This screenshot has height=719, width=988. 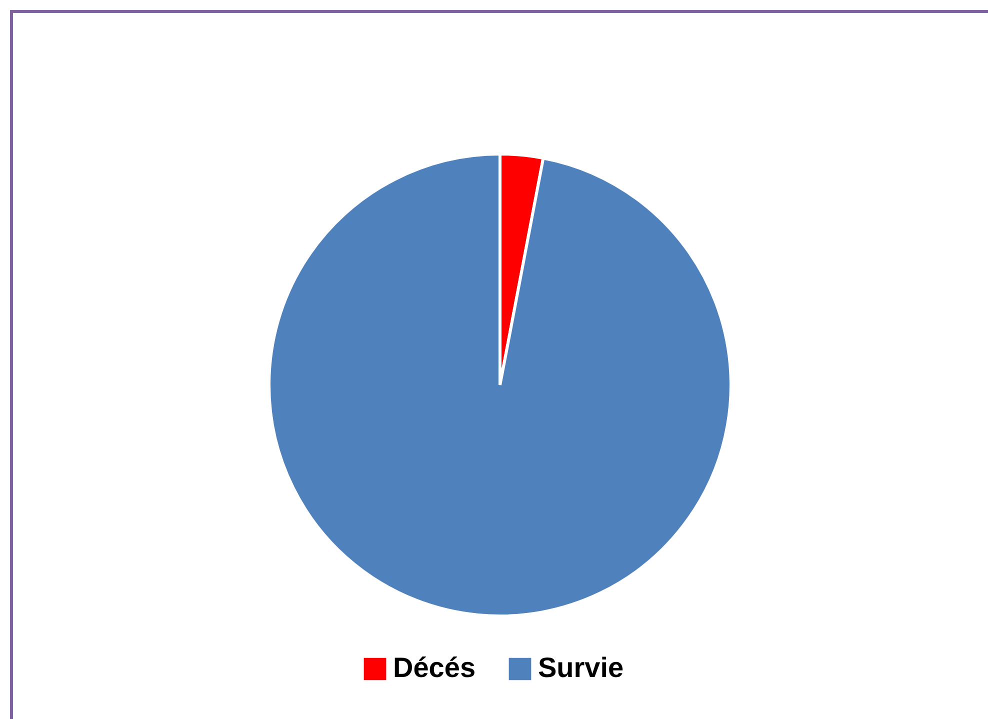 What do you see at coordinates (581, 667) in the screenshot?
I see `legend-label: Survie` at bounding box center [581, 667].